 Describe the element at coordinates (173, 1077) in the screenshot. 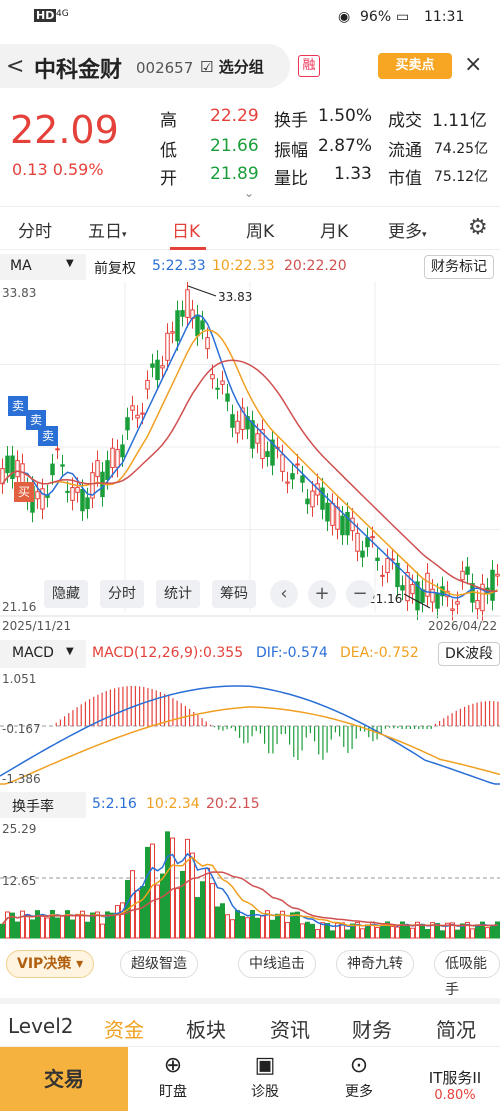

I see `watch-nav: ⊕ 盯盘` at that location.